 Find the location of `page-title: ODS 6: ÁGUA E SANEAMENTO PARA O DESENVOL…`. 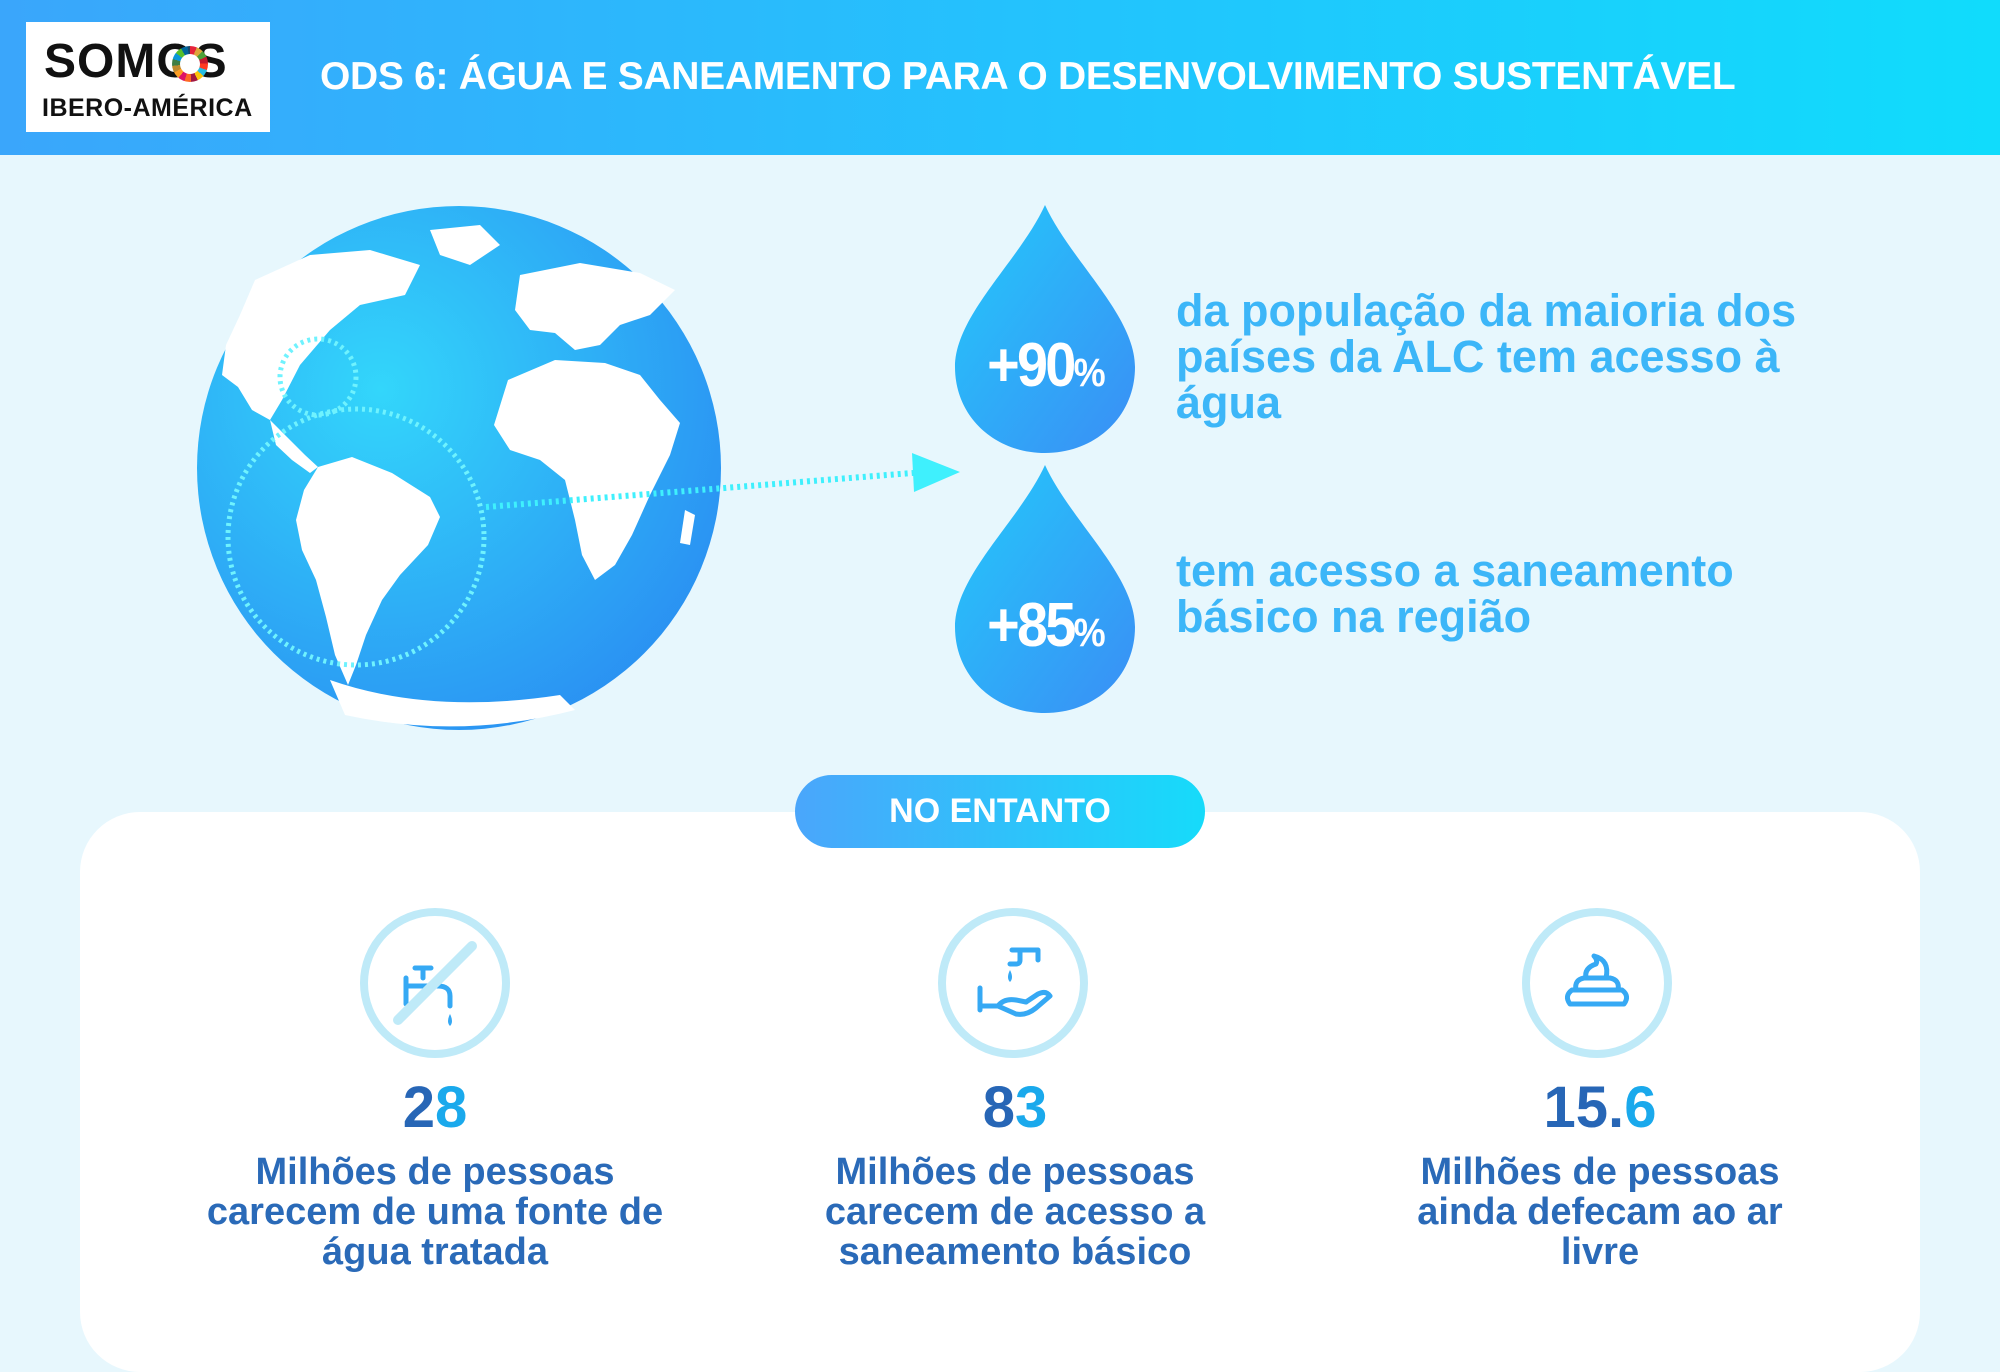

page-title: ODS 6: ÁGUA E SANEAMENTO PARA O DESENVOL… is located at coordinates (1028, 76).